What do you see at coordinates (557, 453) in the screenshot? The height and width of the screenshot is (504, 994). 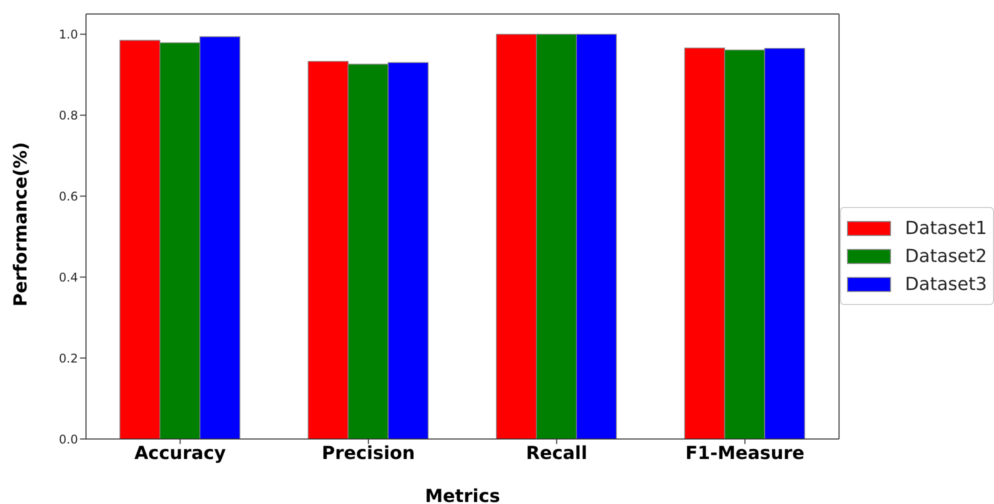 I see `x-tick-label: Recall` at bounding box center [557, 453].